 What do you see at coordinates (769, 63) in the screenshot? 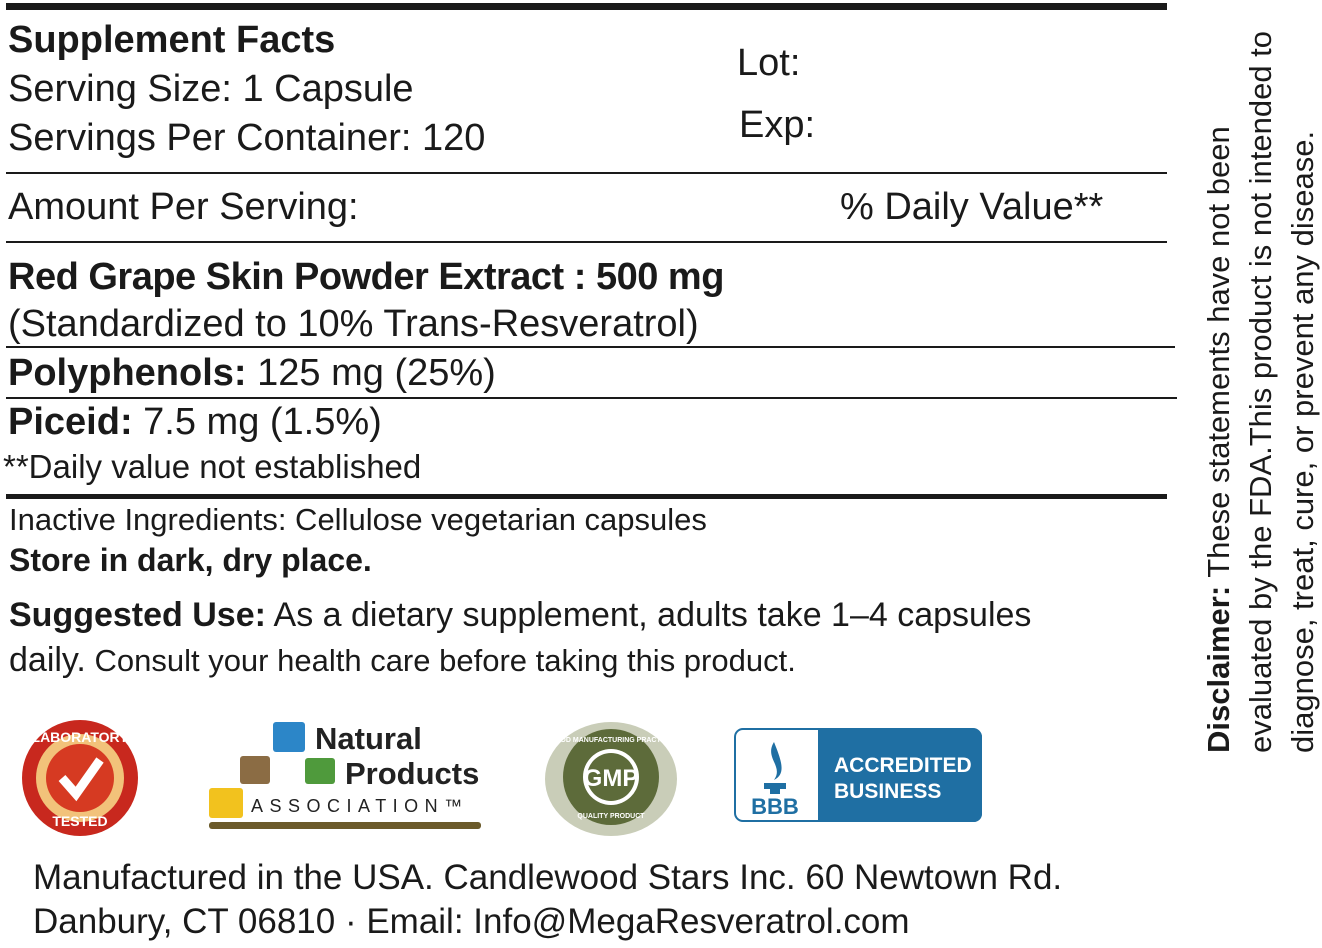
I see `lot-label: Lot:` at bounding box center [769, 63].